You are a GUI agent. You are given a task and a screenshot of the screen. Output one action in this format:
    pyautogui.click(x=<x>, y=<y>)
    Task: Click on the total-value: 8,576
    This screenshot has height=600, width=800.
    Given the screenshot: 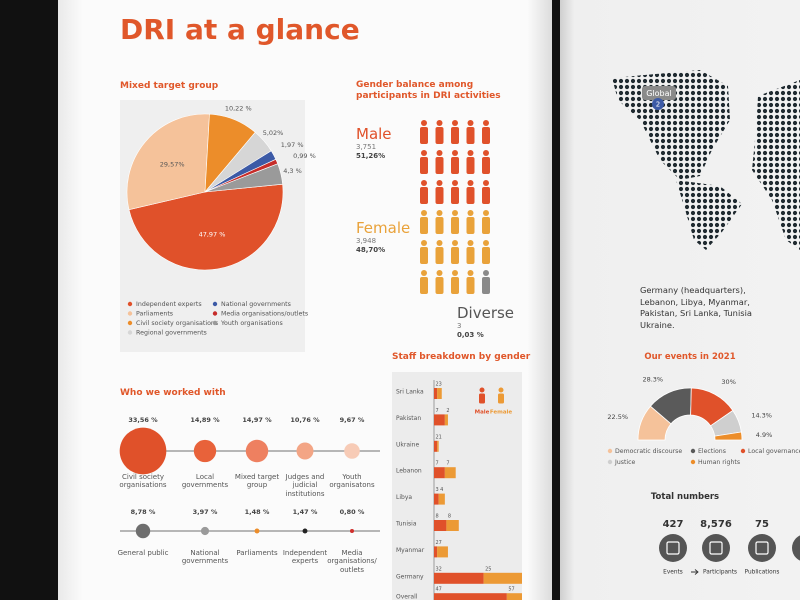 What is the action you would take?
    pyautogui.click(x=716, y=524)
    